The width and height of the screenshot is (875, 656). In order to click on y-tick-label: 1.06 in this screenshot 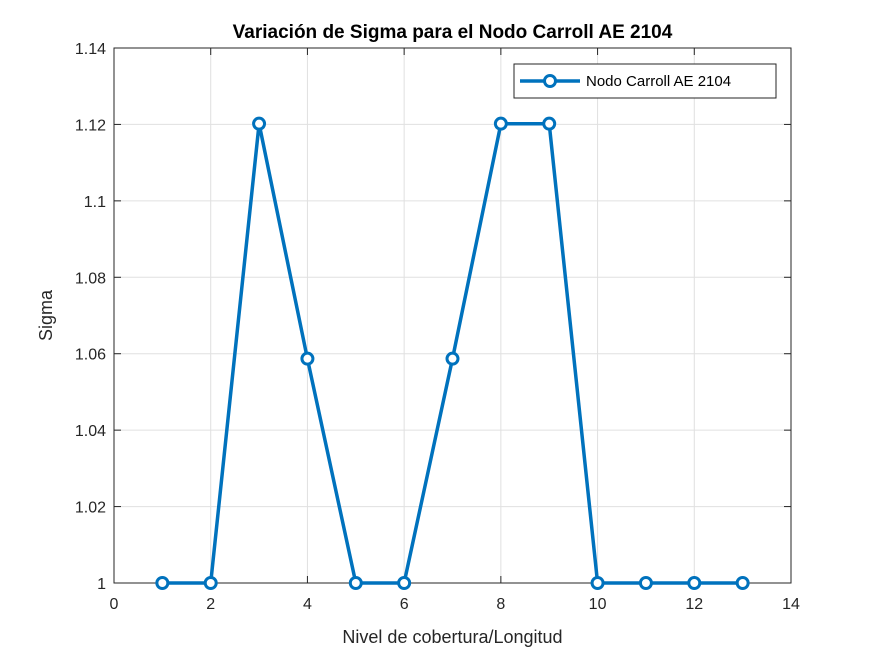, I will do `click(90, 355)`.